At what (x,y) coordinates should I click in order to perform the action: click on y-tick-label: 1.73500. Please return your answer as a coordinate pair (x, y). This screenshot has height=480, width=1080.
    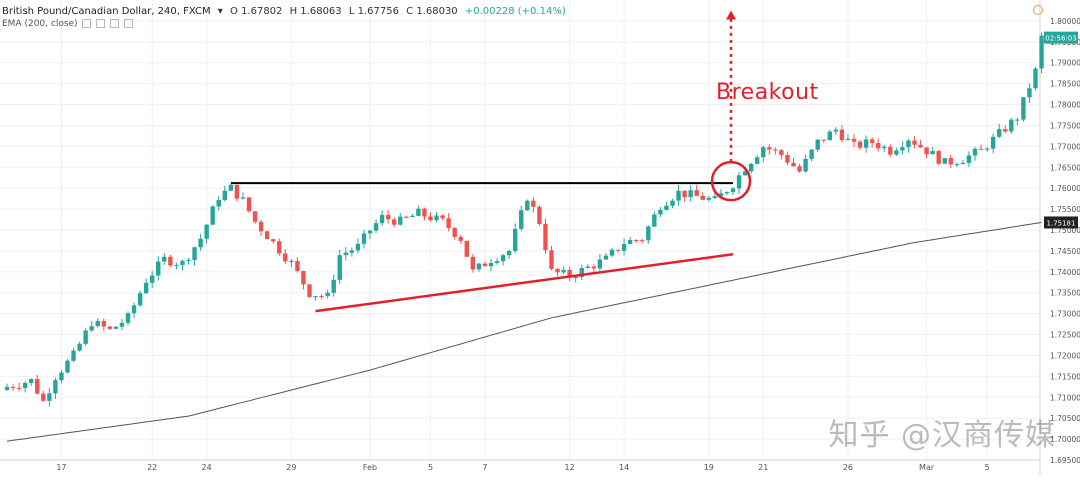
    Looking at the image, I should click on (1065, 293).